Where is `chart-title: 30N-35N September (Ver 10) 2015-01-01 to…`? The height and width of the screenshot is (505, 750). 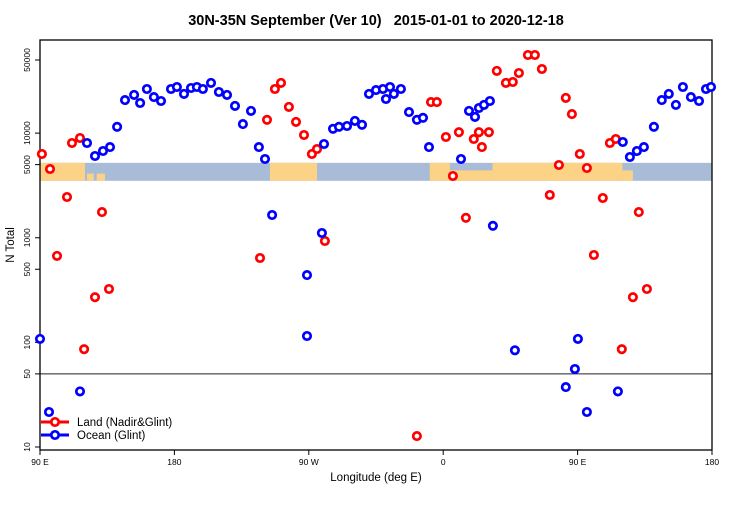
chart-title: 30N-35N September (Ver 10) 2015-01-01 to… is located at coordinates (376, 21).